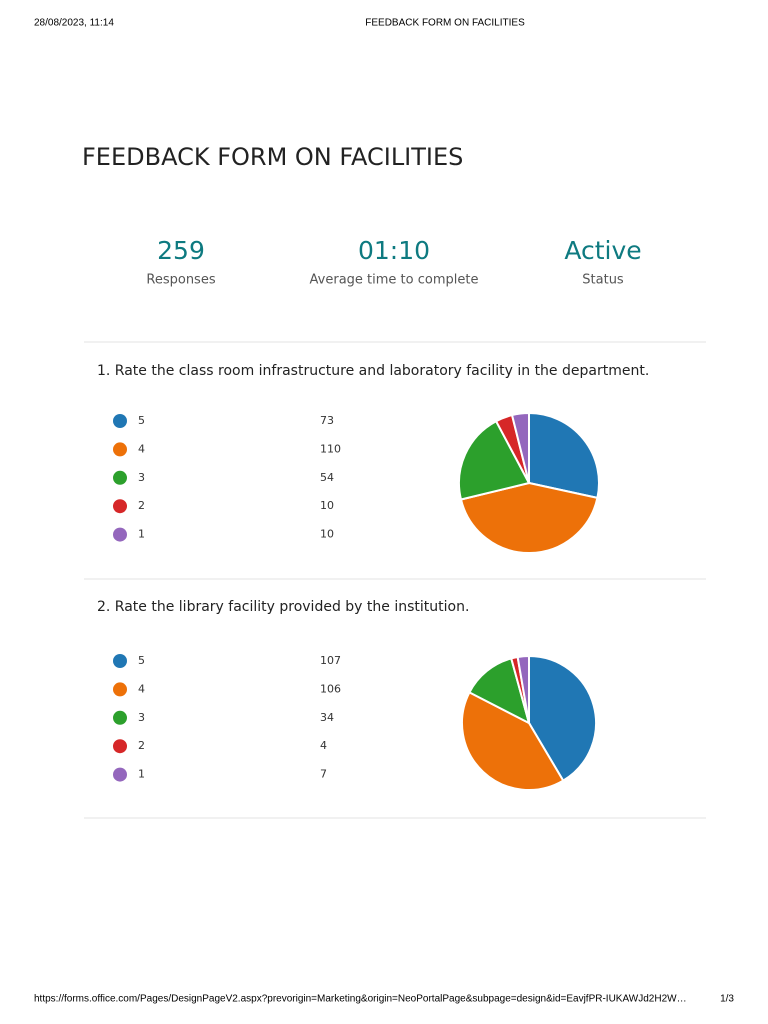 This screenshot has height=1024, width=768. I want to click on print-page: 1/3, so click(727, 999).